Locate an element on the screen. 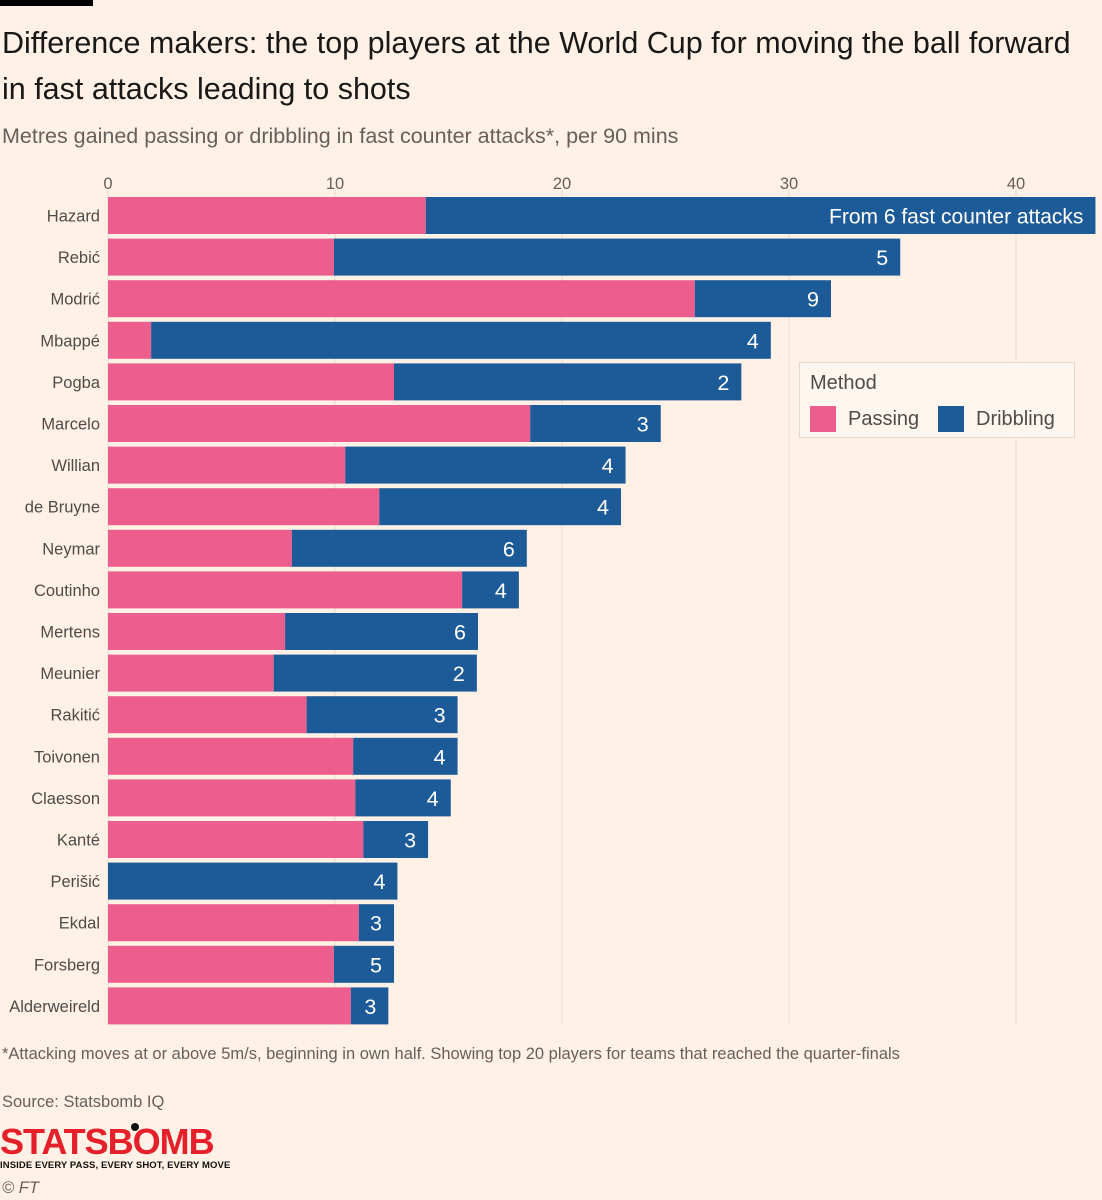 Image resolution: width=1102 pixels, height=1200 pixels. category-label: Alderweireld is located at coordinates (54, 1007).